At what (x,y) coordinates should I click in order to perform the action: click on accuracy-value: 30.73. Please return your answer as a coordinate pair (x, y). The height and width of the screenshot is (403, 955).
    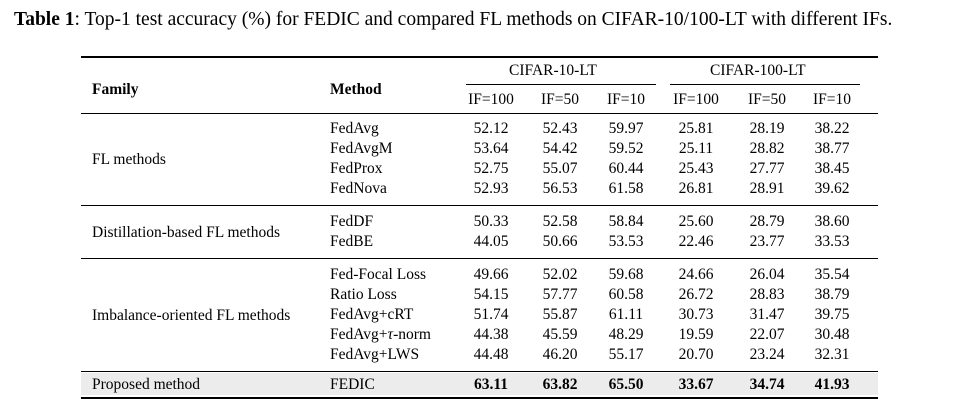
    Looking at the image, I should click on (696, 314).